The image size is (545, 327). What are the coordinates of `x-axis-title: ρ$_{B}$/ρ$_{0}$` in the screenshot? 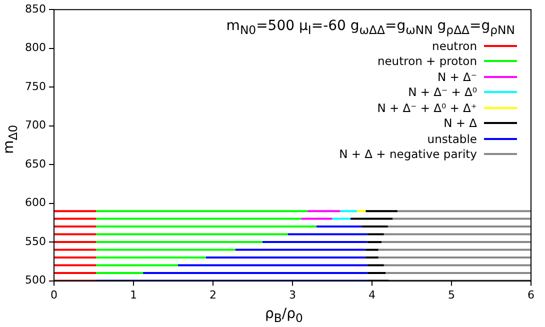 It's located at (284, 315).